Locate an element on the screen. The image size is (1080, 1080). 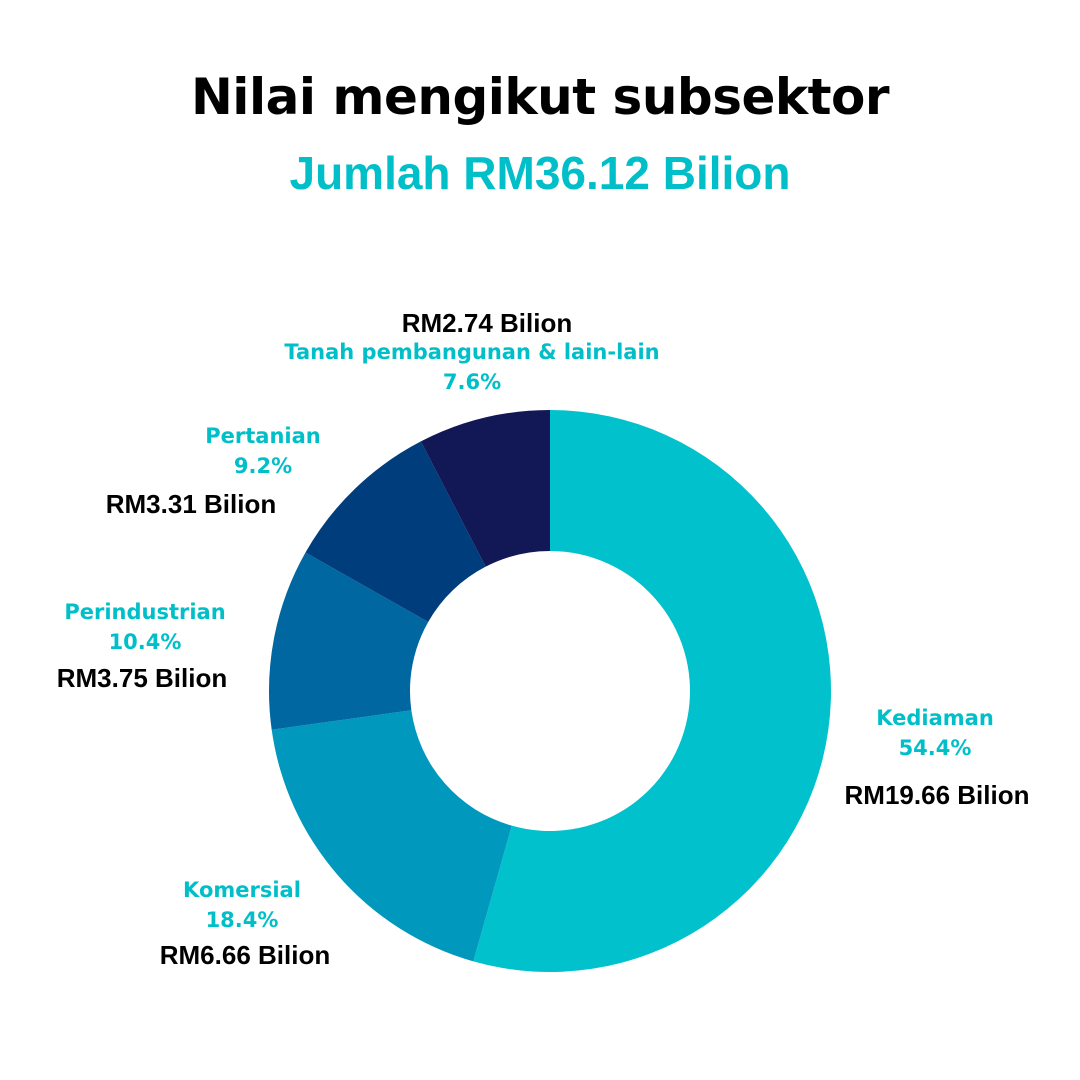
slice-name-pertanian: Pertanian is located at coordinates (263, 436).